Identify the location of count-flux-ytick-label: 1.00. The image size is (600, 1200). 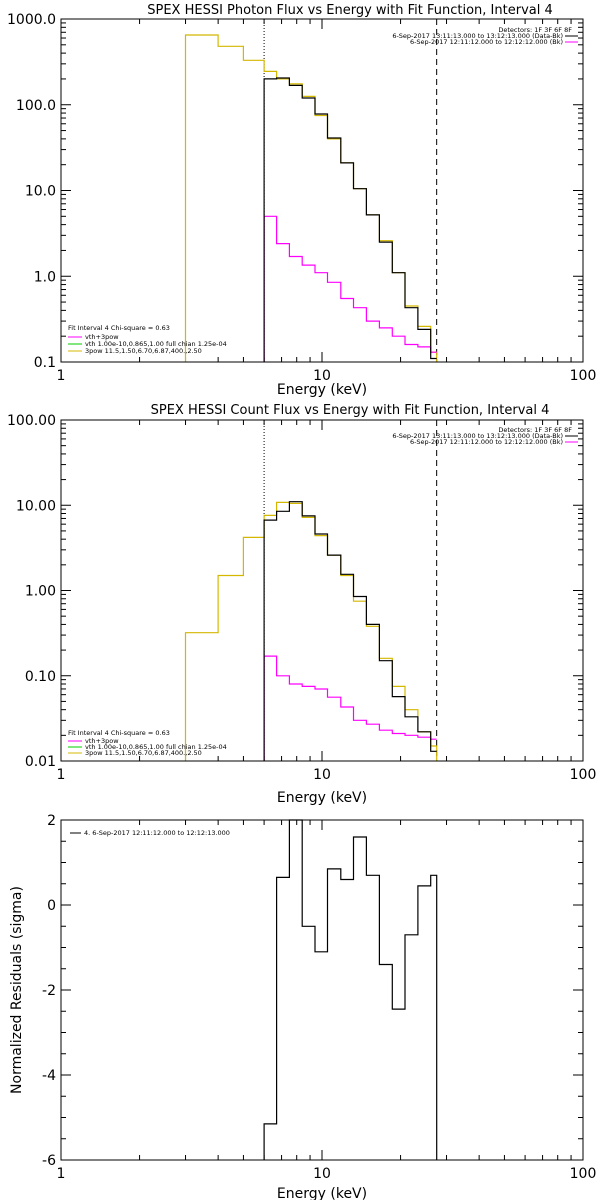
(40, 592).